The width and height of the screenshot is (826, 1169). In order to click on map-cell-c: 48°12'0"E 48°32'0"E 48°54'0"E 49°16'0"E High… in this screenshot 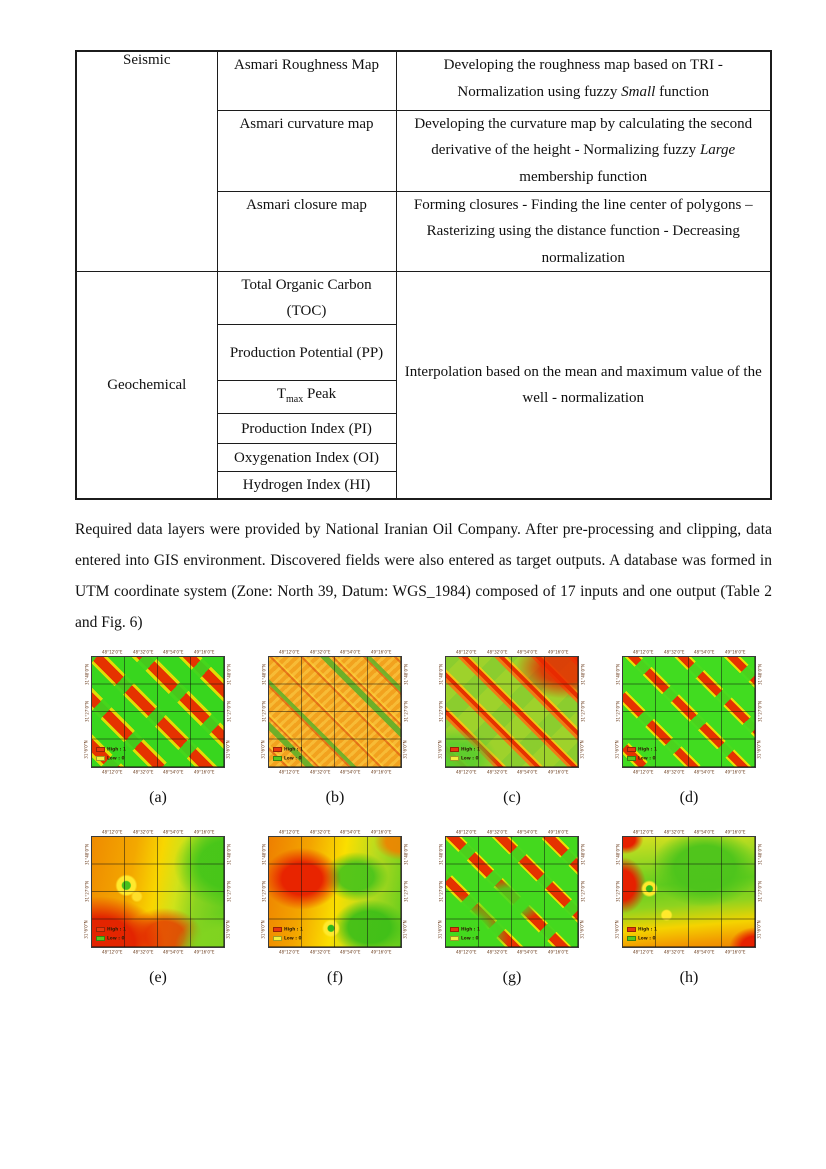, I will do `click(512, 727)`.